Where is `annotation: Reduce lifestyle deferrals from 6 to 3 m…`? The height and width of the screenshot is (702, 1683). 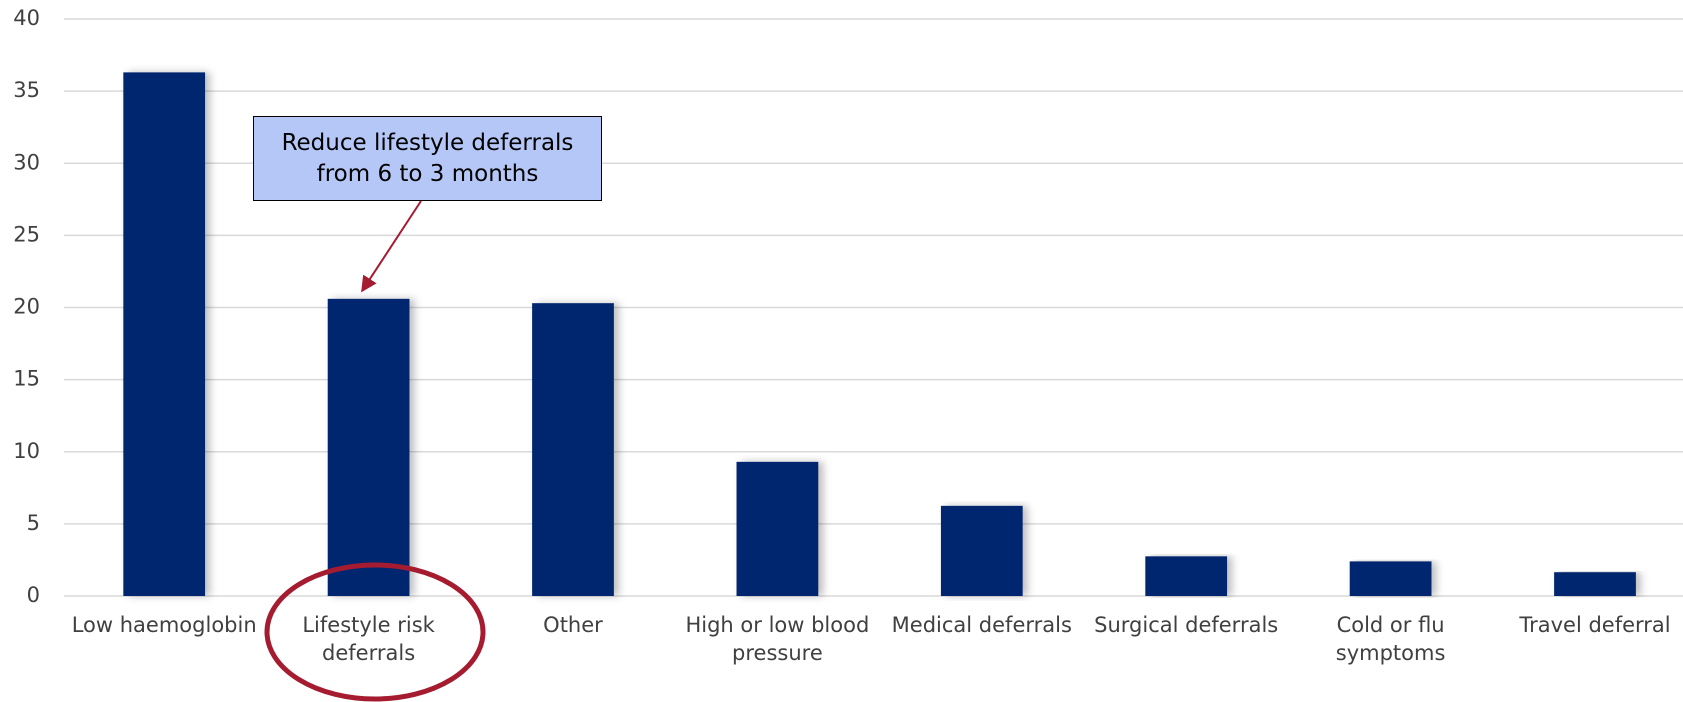
annotation: Reduce lifestyle deferrals from 6 to 3 m… is located at coordinates (427, 158).